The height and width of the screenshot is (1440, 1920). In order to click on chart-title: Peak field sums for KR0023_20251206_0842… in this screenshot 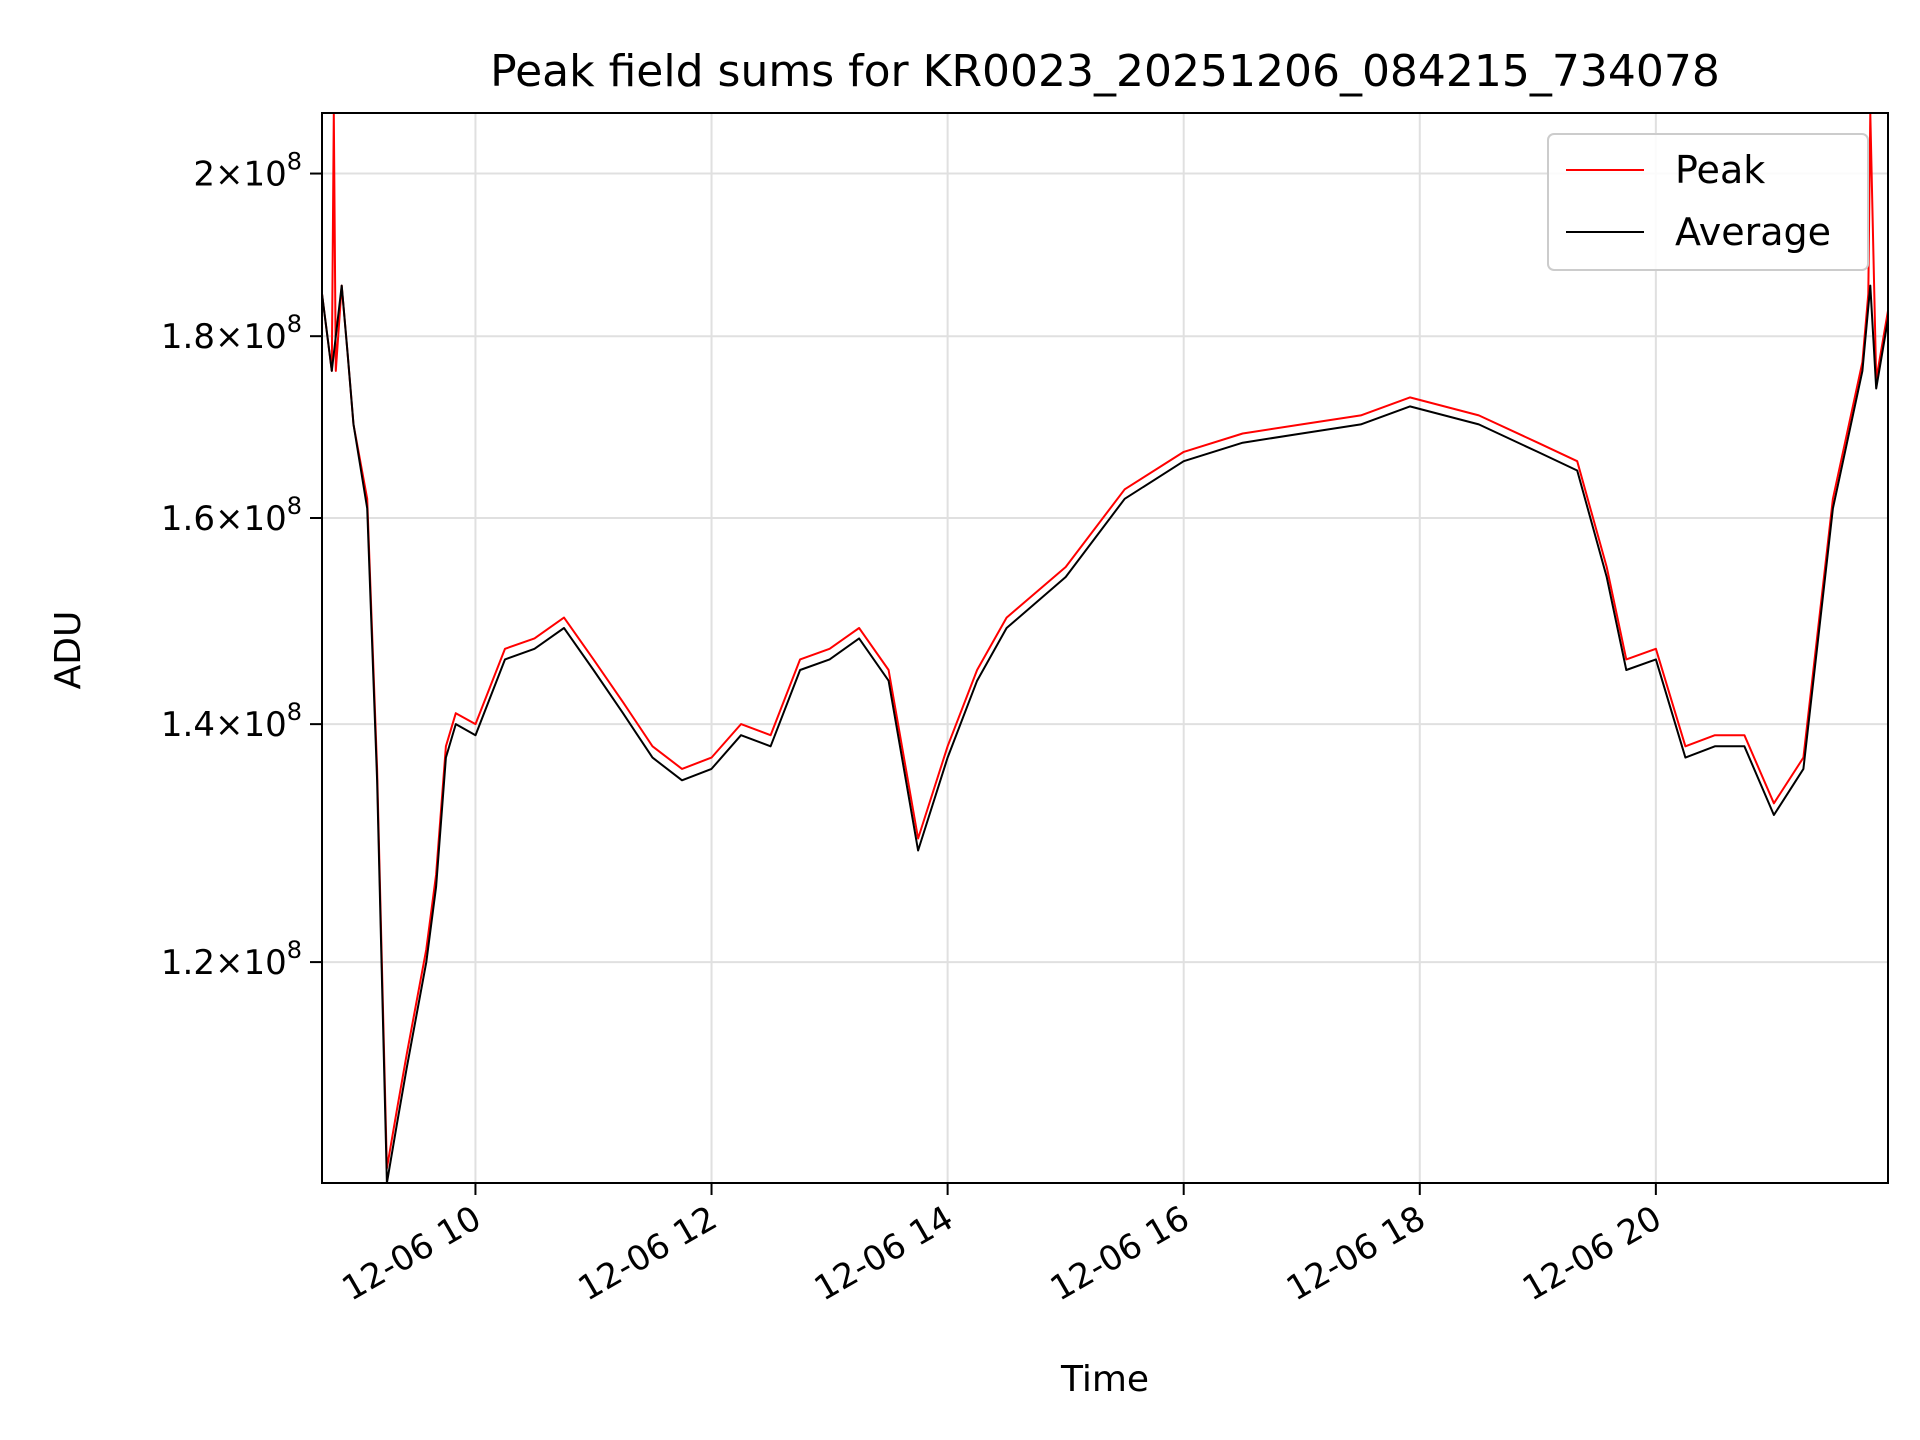, I will do `click(1105, 71)`.